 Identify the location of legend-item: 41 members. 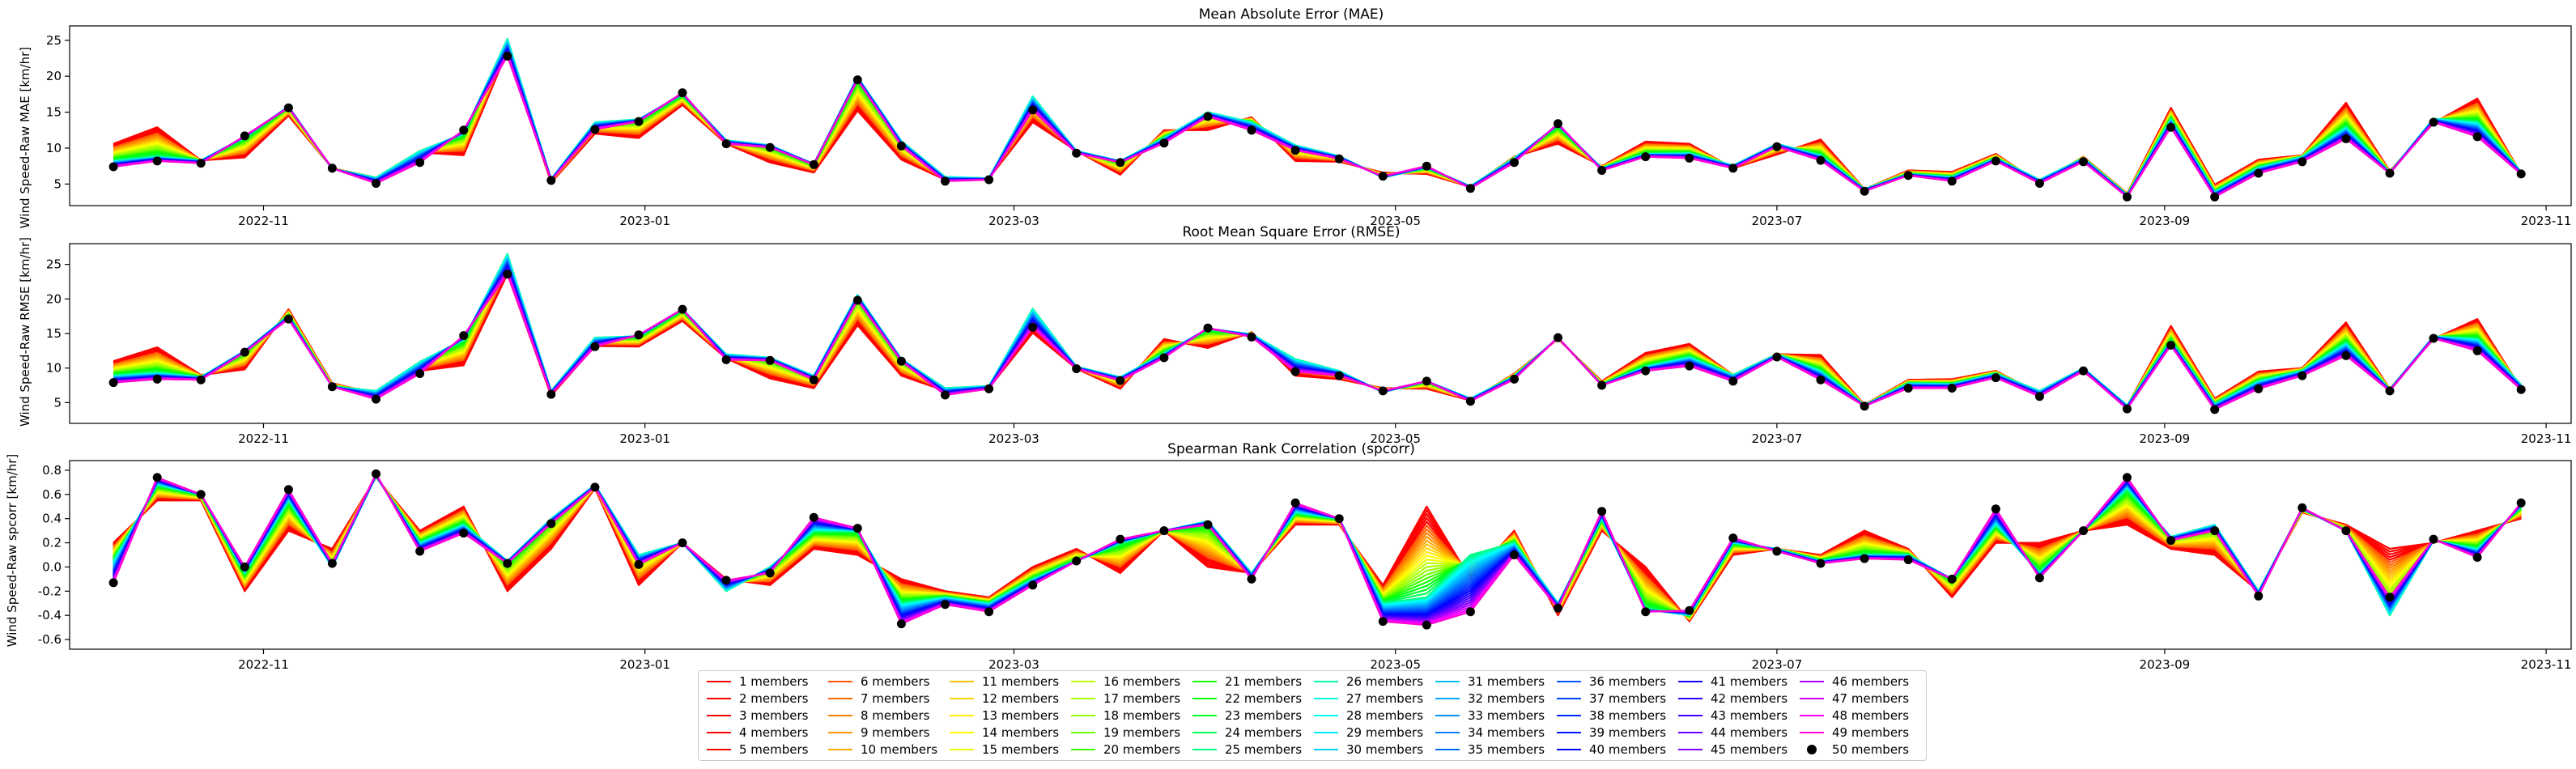
(1739, 682).